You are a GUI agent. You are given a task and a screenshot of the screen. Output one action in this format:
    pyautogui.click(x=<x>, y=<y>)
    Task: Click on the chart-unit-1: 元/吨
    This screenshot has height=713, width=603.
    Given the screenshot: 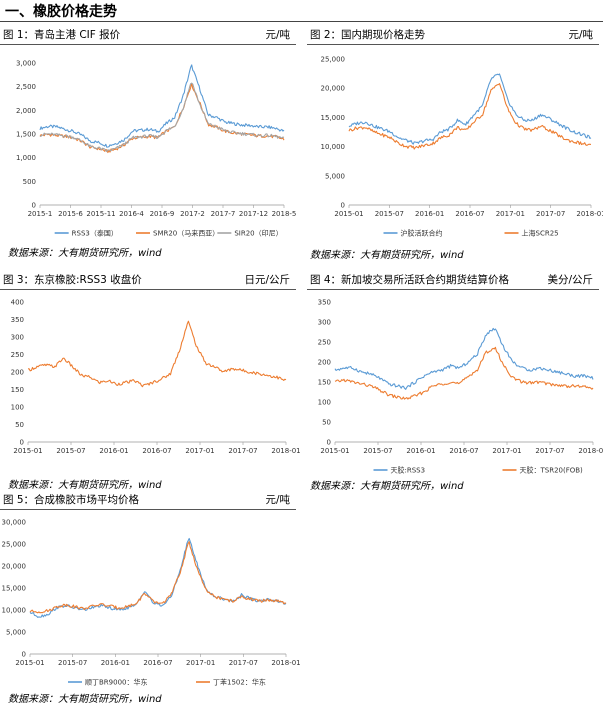 What is the action you would take?
    pyautogui.click(x=277, y=35)
    